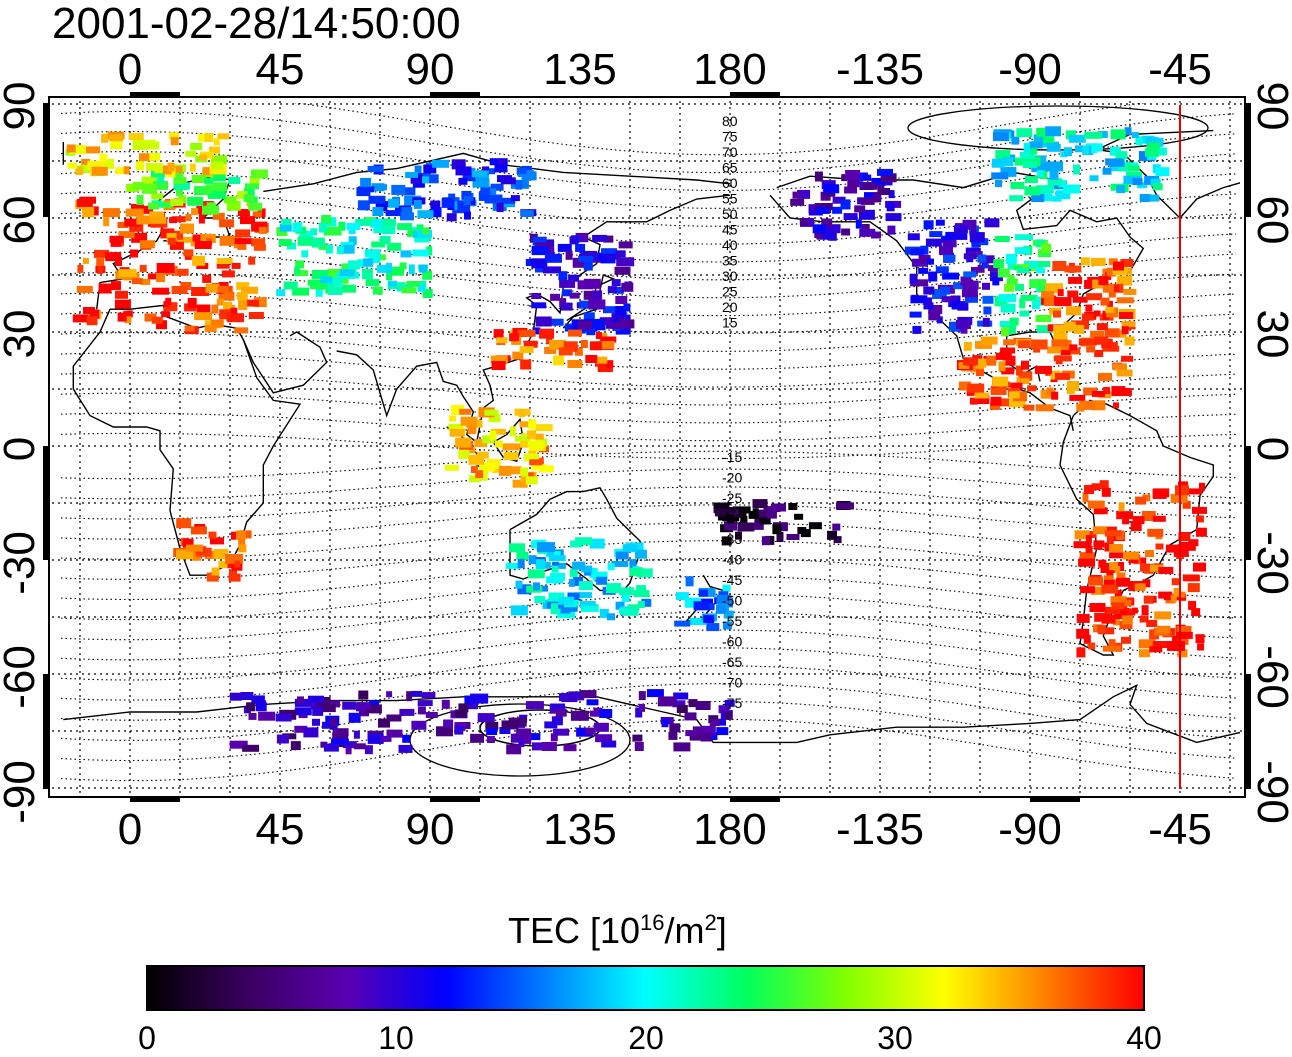  Describe the element at coordinates (730, 292) in the screenshot. I see `mag-lat-label: 25` at that location.